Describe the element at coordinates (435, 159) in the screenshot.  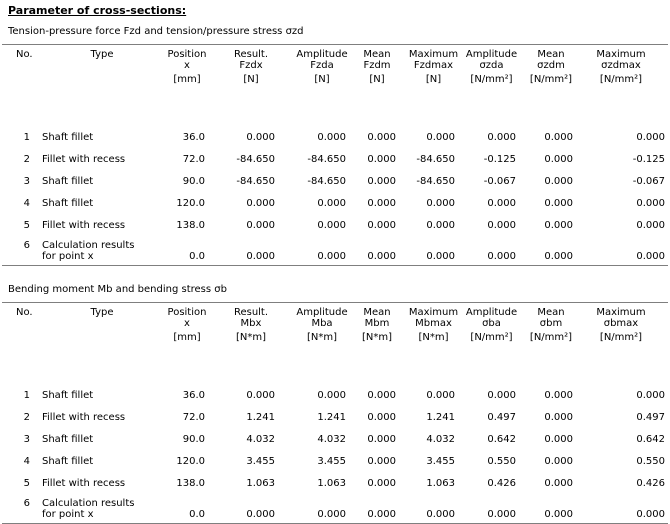
I see `row-value-c4: -84.650` at that location.